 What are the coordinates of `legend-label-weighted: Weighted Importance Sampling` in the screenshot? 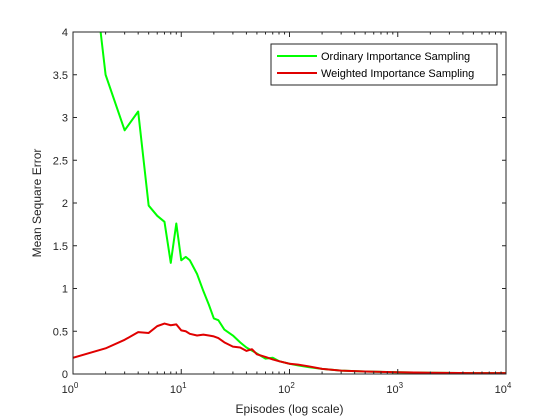 It's located at (397, 74).